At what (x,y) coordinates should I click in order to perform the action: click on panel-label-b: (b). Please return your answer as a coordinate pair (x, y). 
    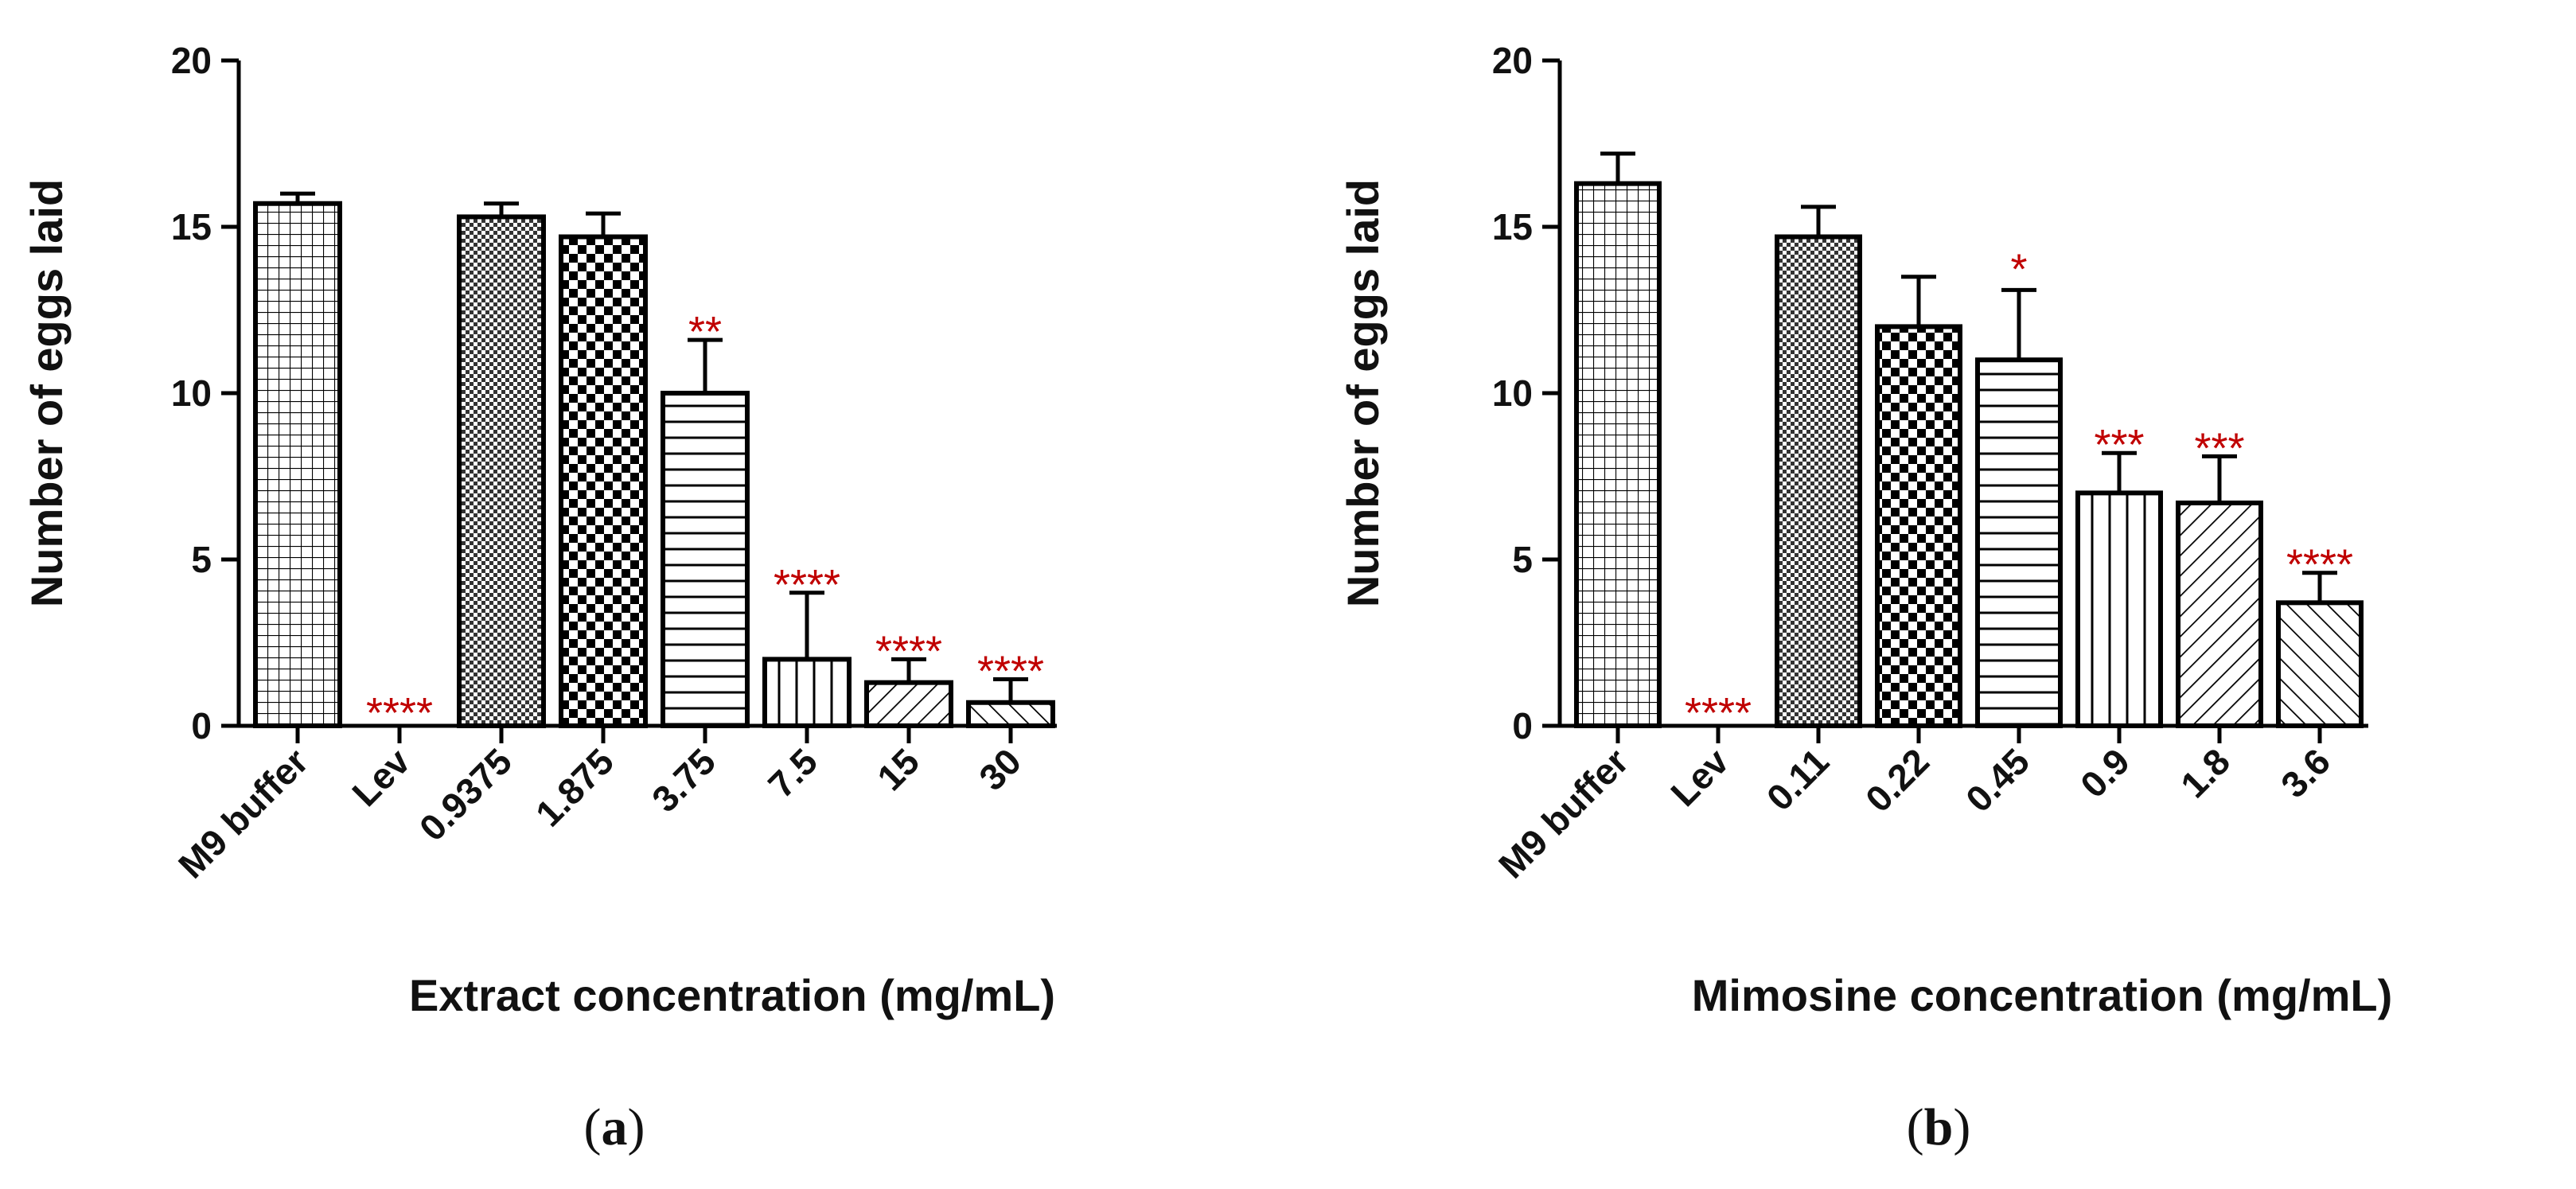
    Looking at the image, I should click on (1939, 1127).